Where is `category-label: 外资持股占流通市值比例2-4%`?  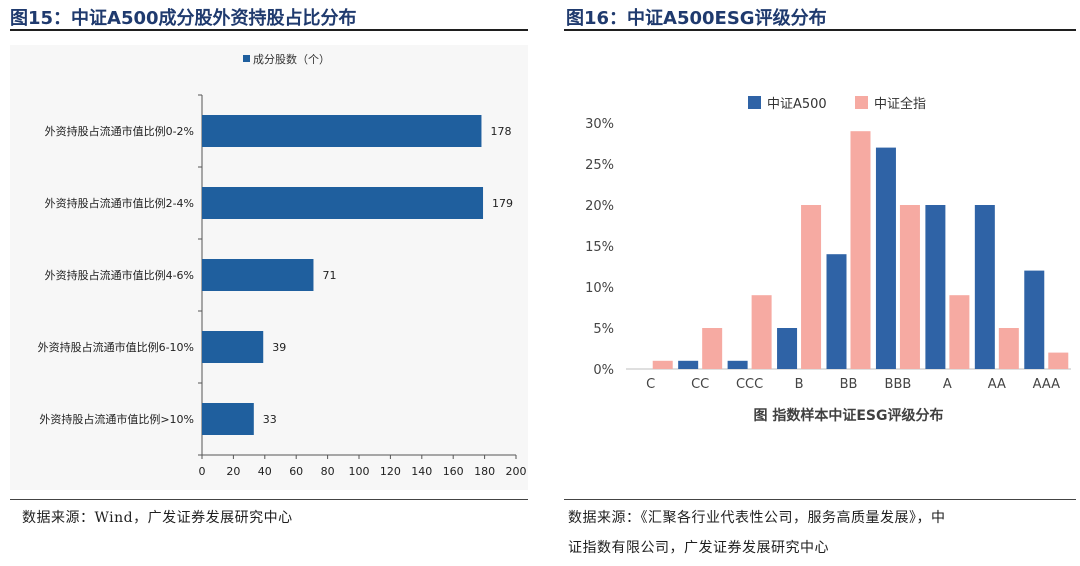 category-label: 外资持股占流通市值比例2-4% is located at coordinates (119, 203).